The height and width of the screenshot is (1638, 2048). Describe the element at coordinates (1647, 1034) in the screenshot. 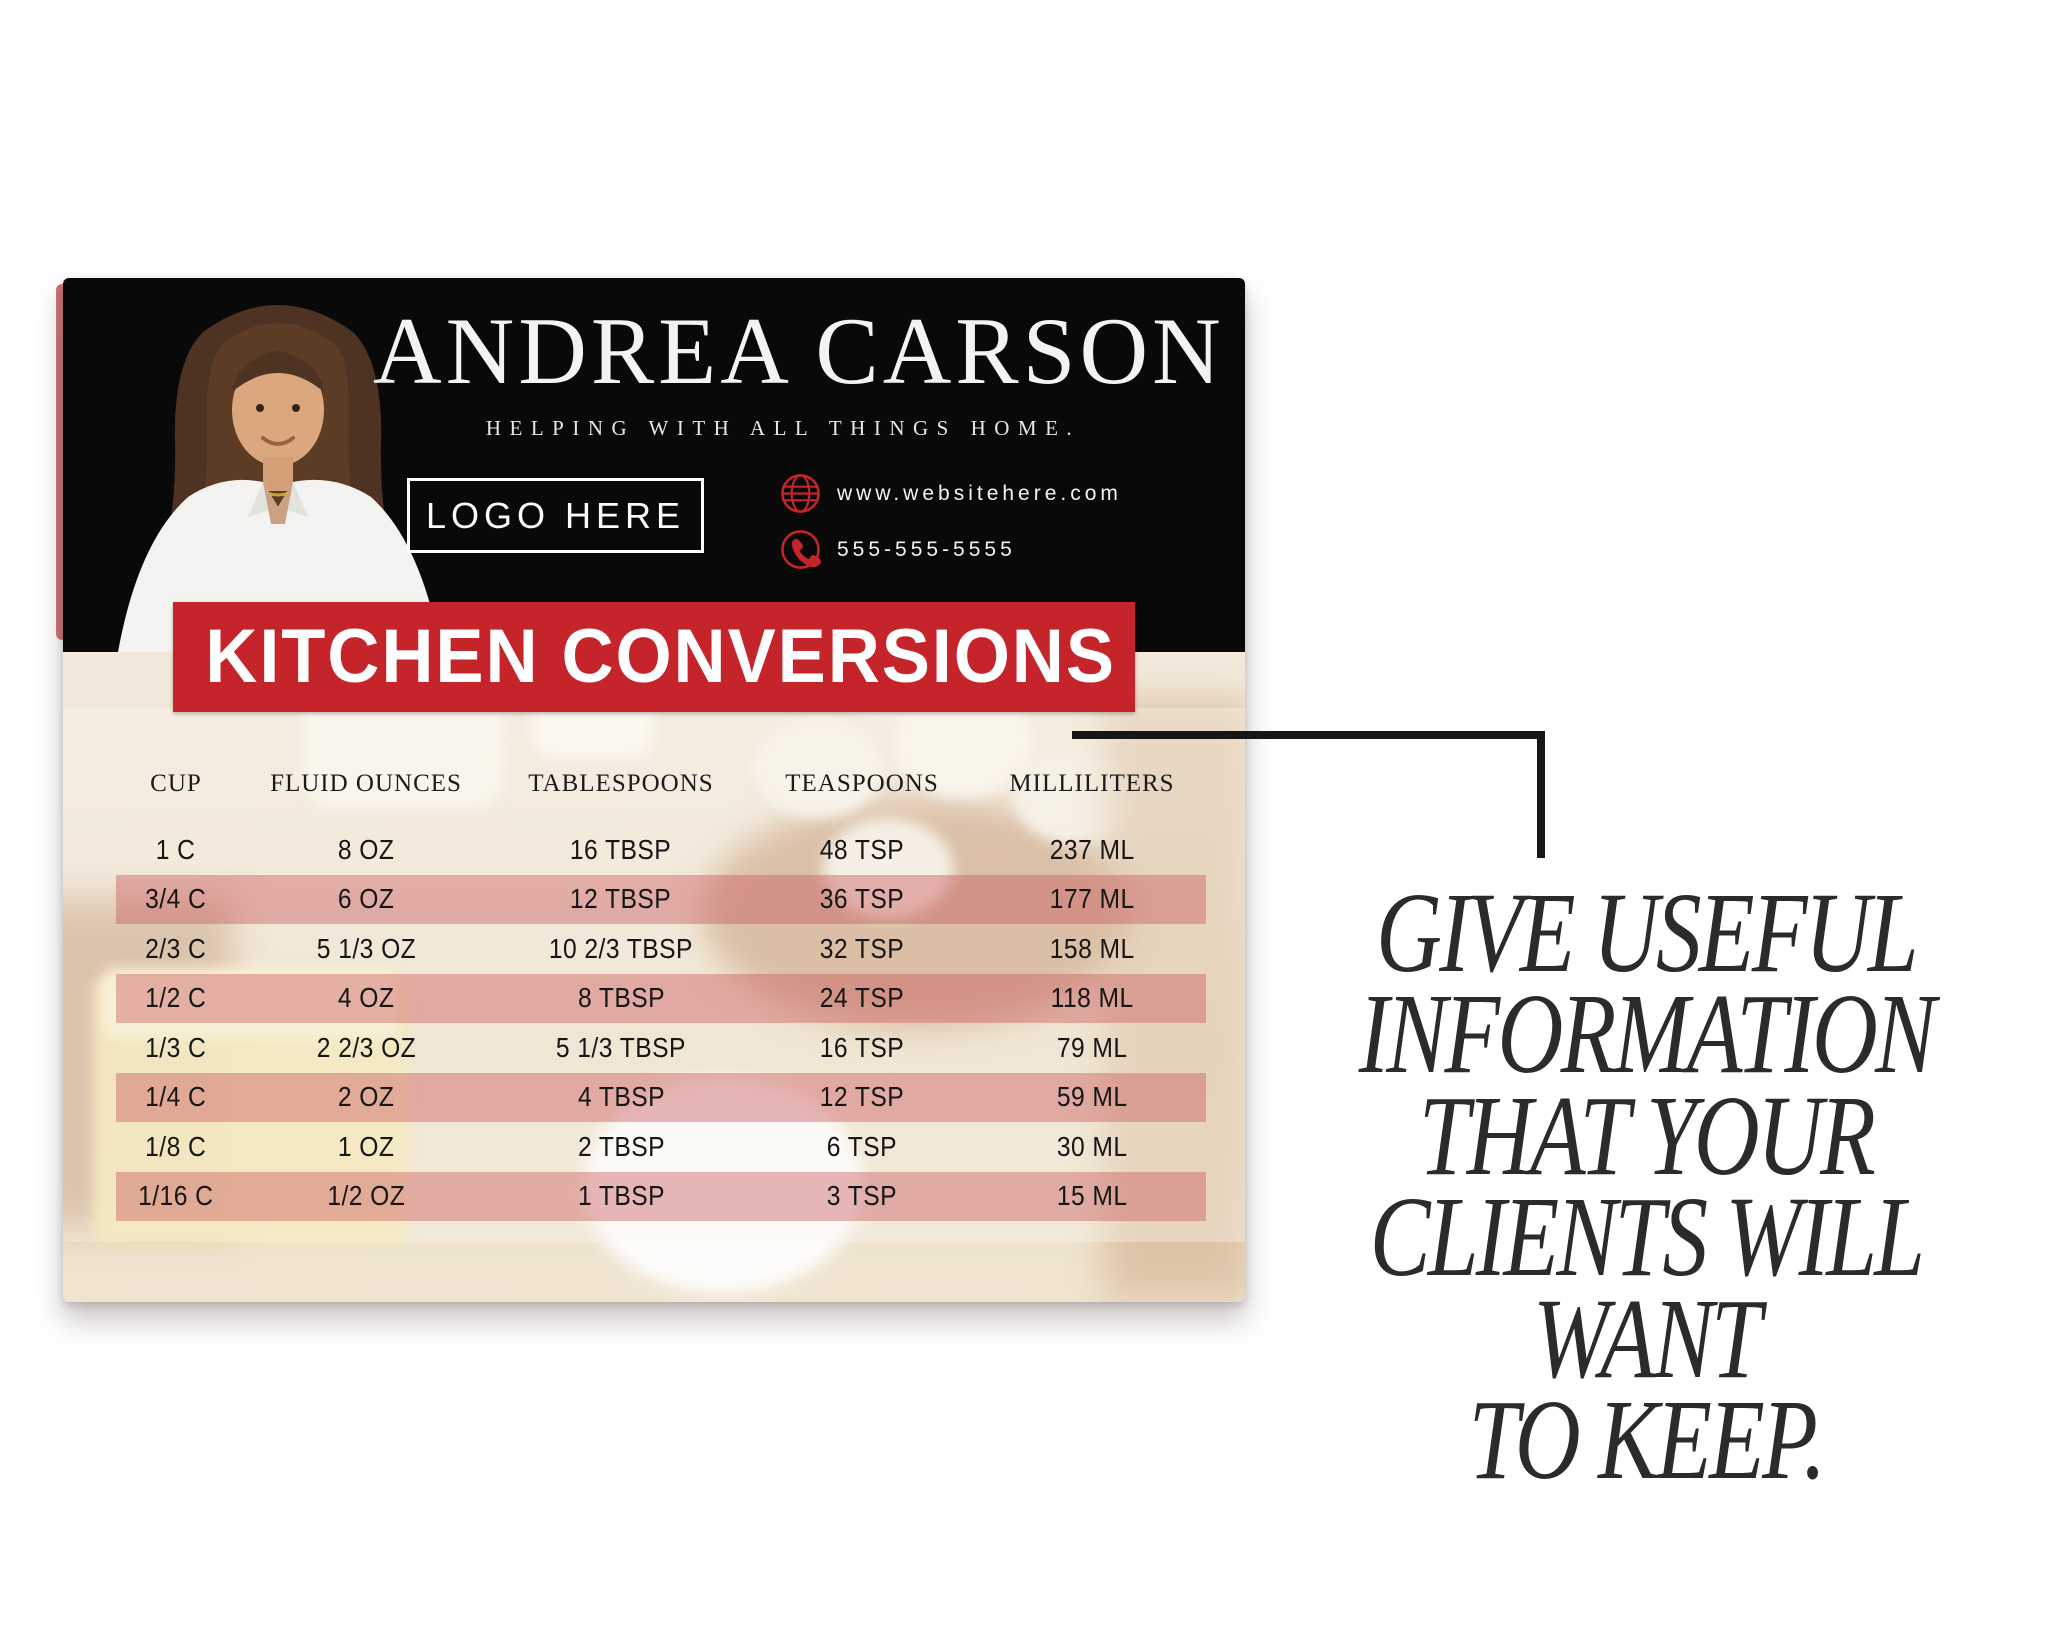

I see `callout-line: INFORMATION` at that location.